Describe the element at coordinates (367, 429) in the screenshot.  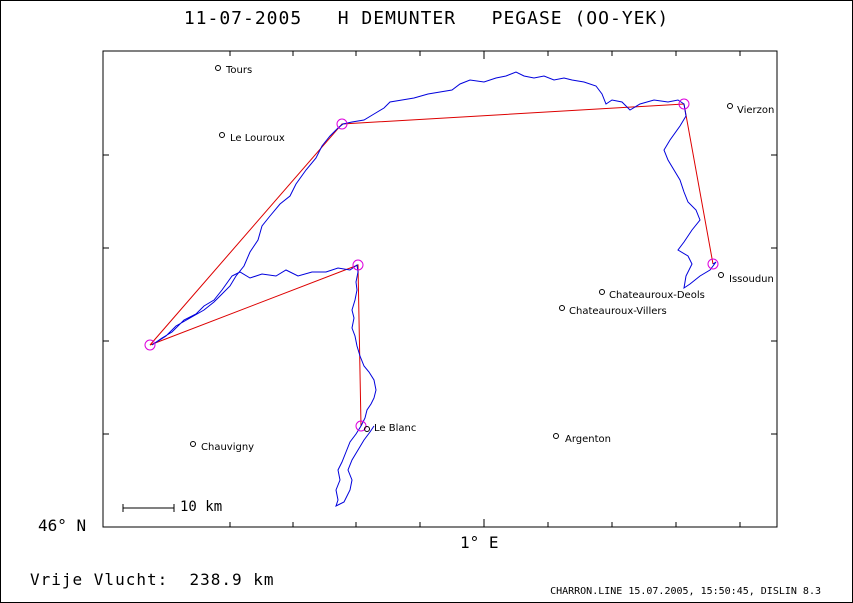
I see `town-marker-le-blanc` at that location.